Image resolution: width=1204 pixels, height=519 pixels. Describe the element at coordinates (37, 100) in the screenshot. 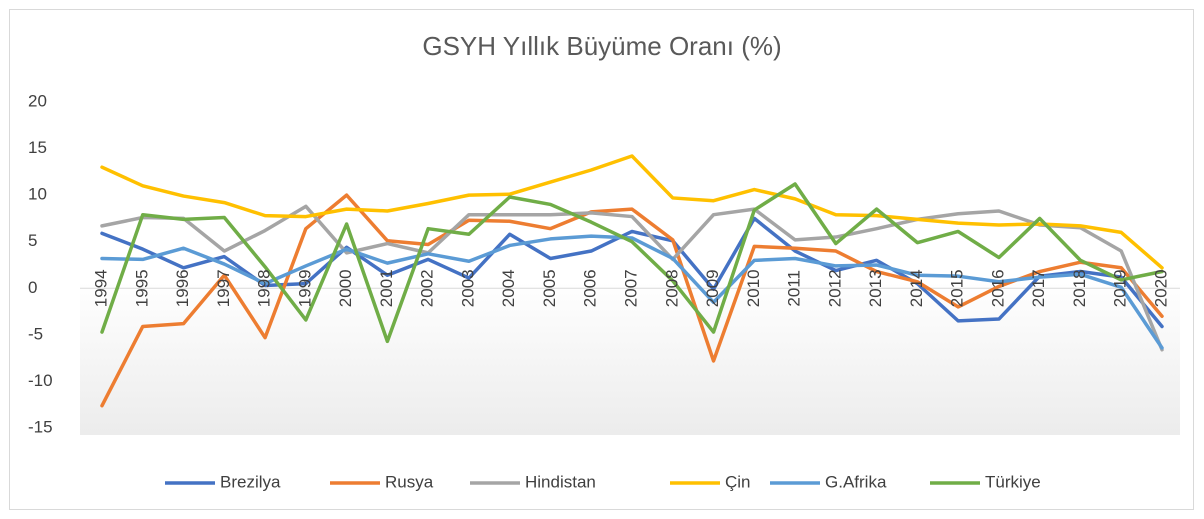

I see `y-tick-label: 20` at that location.